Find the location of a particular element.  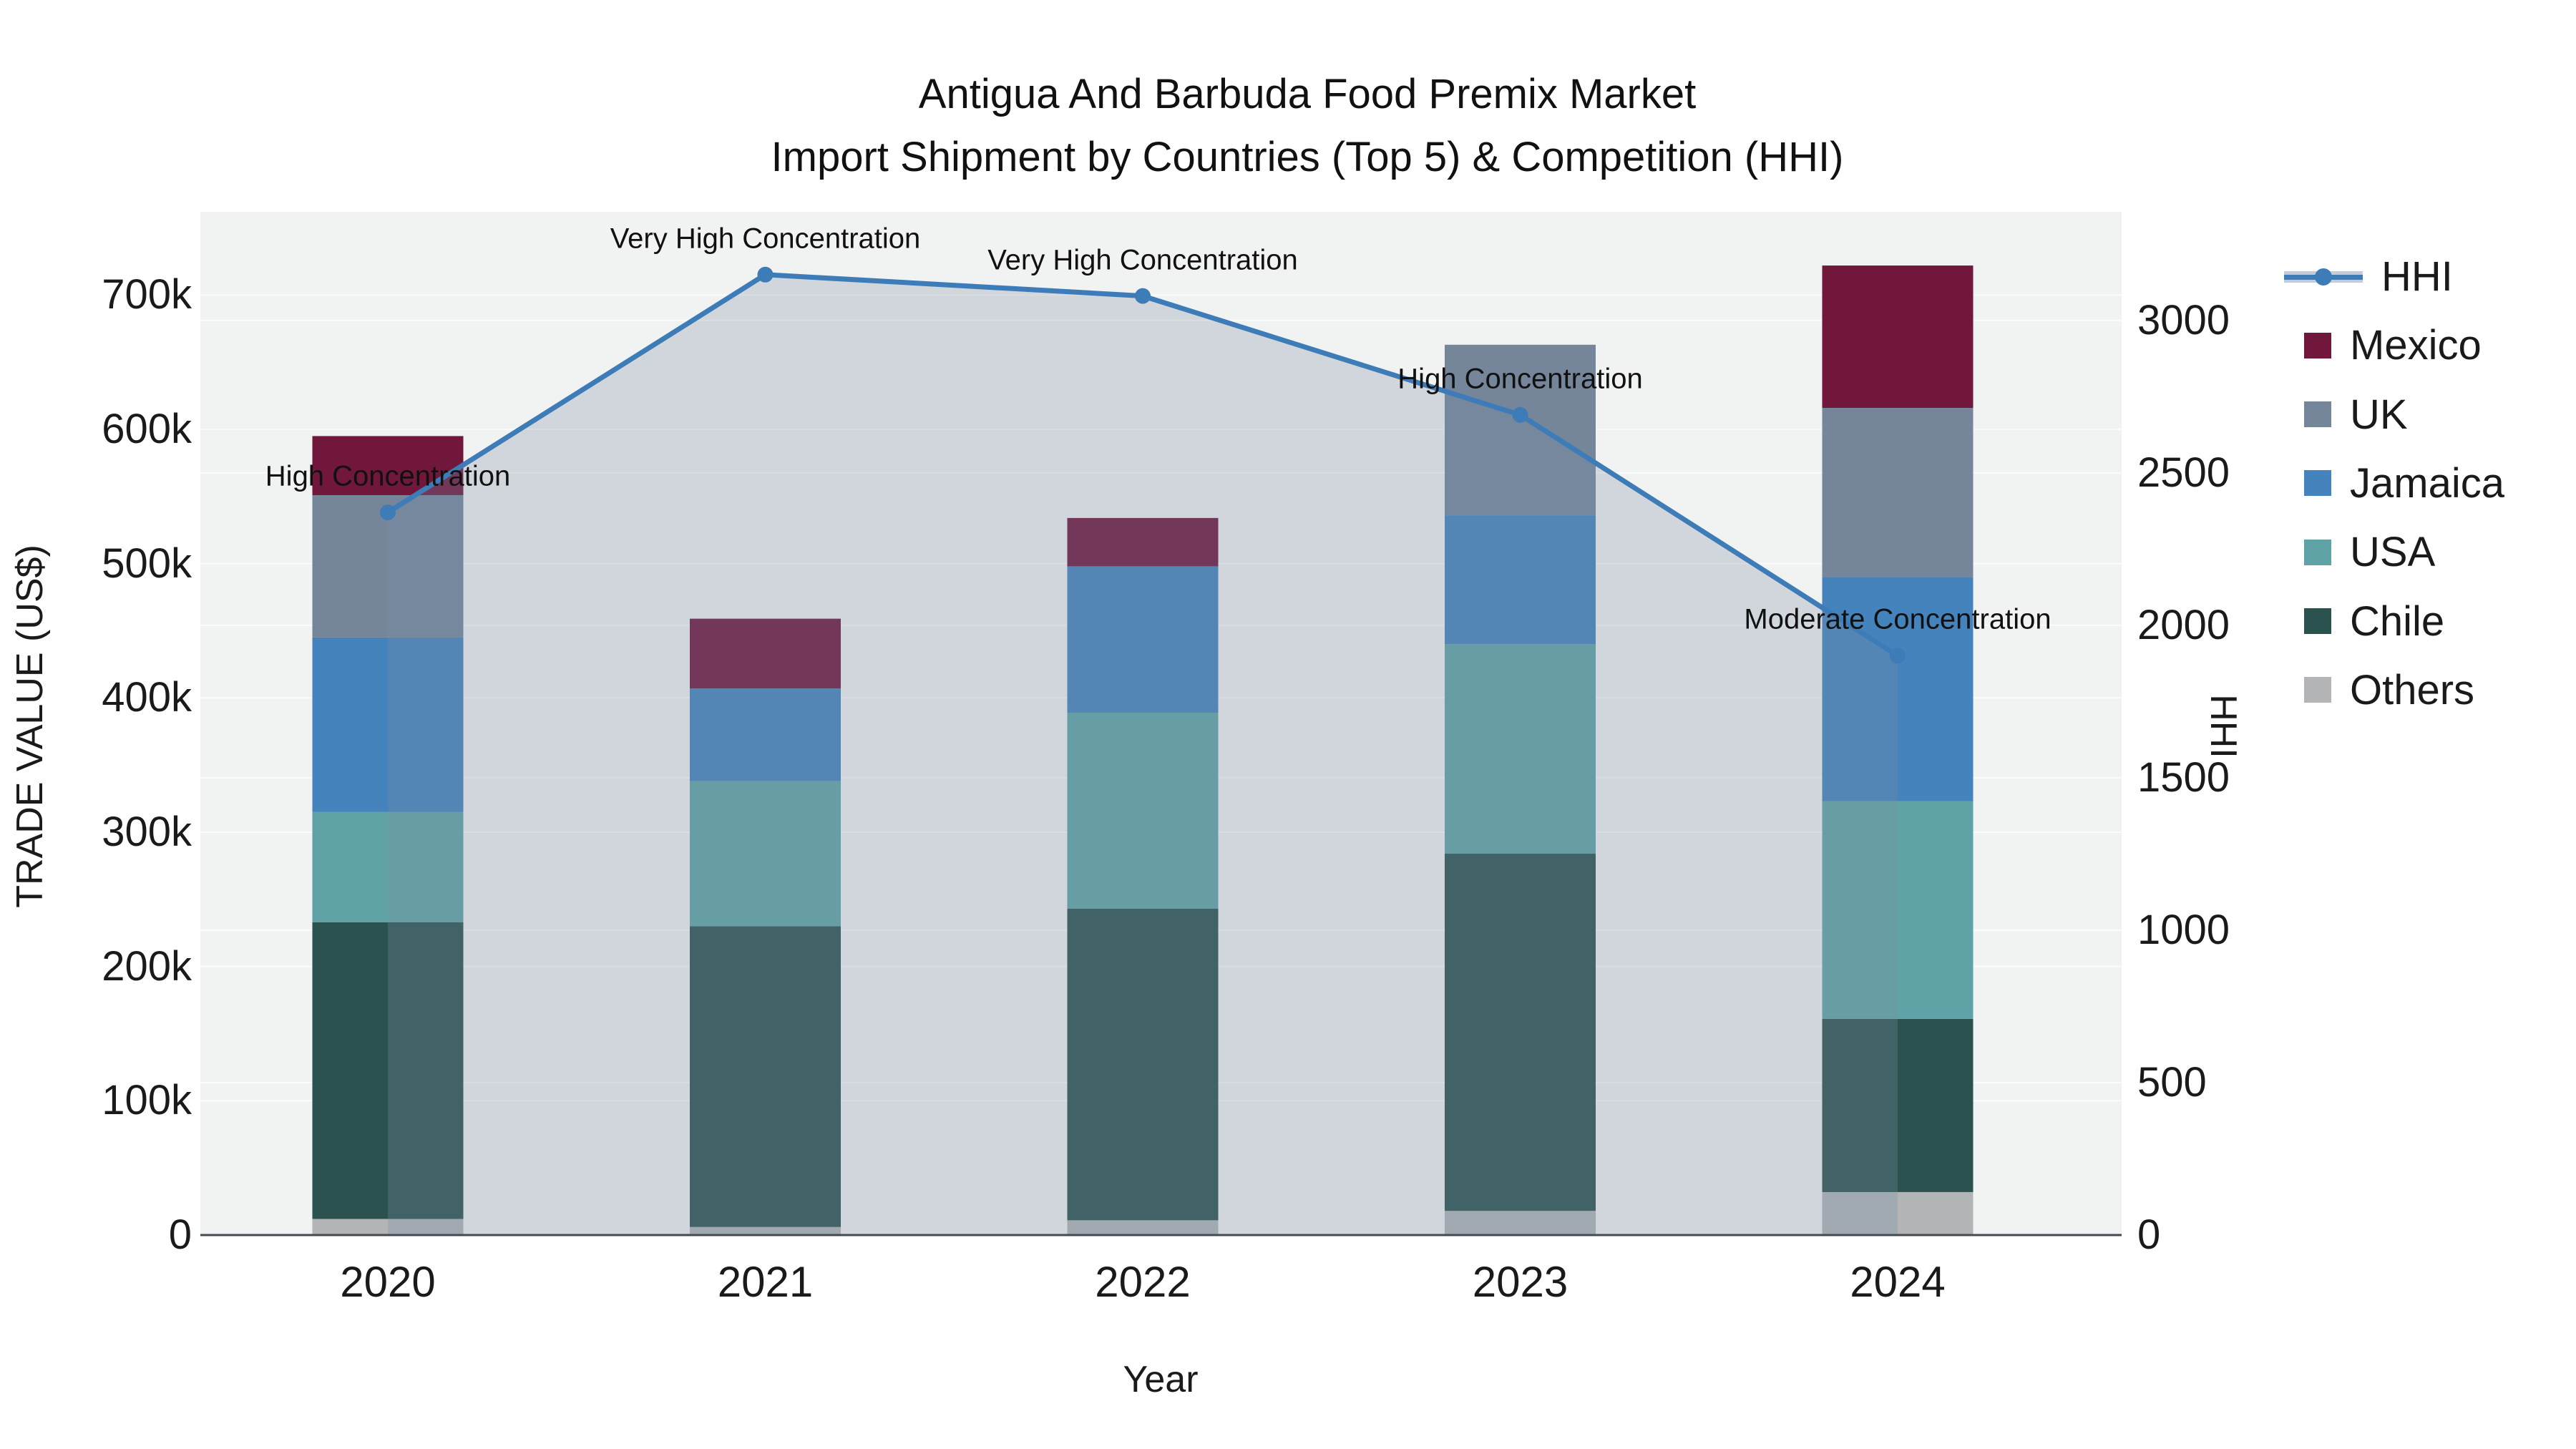

bar-segment-uk-2024 is located at coordinates (1898, 492).